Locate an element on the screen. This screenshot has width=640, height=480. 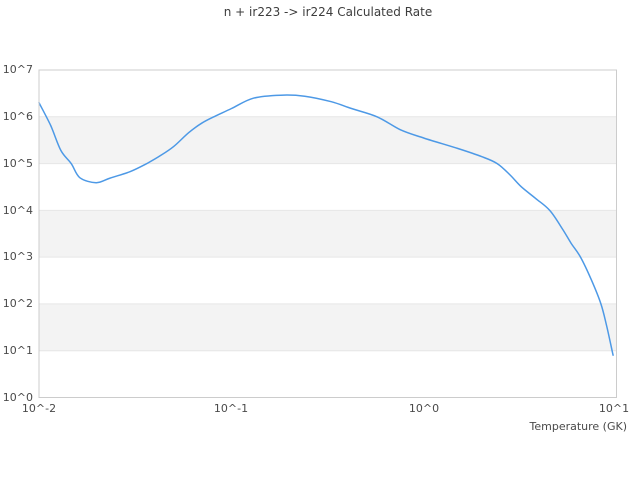
y-tick-label: 10^5 is located at coordinates (17, 163).